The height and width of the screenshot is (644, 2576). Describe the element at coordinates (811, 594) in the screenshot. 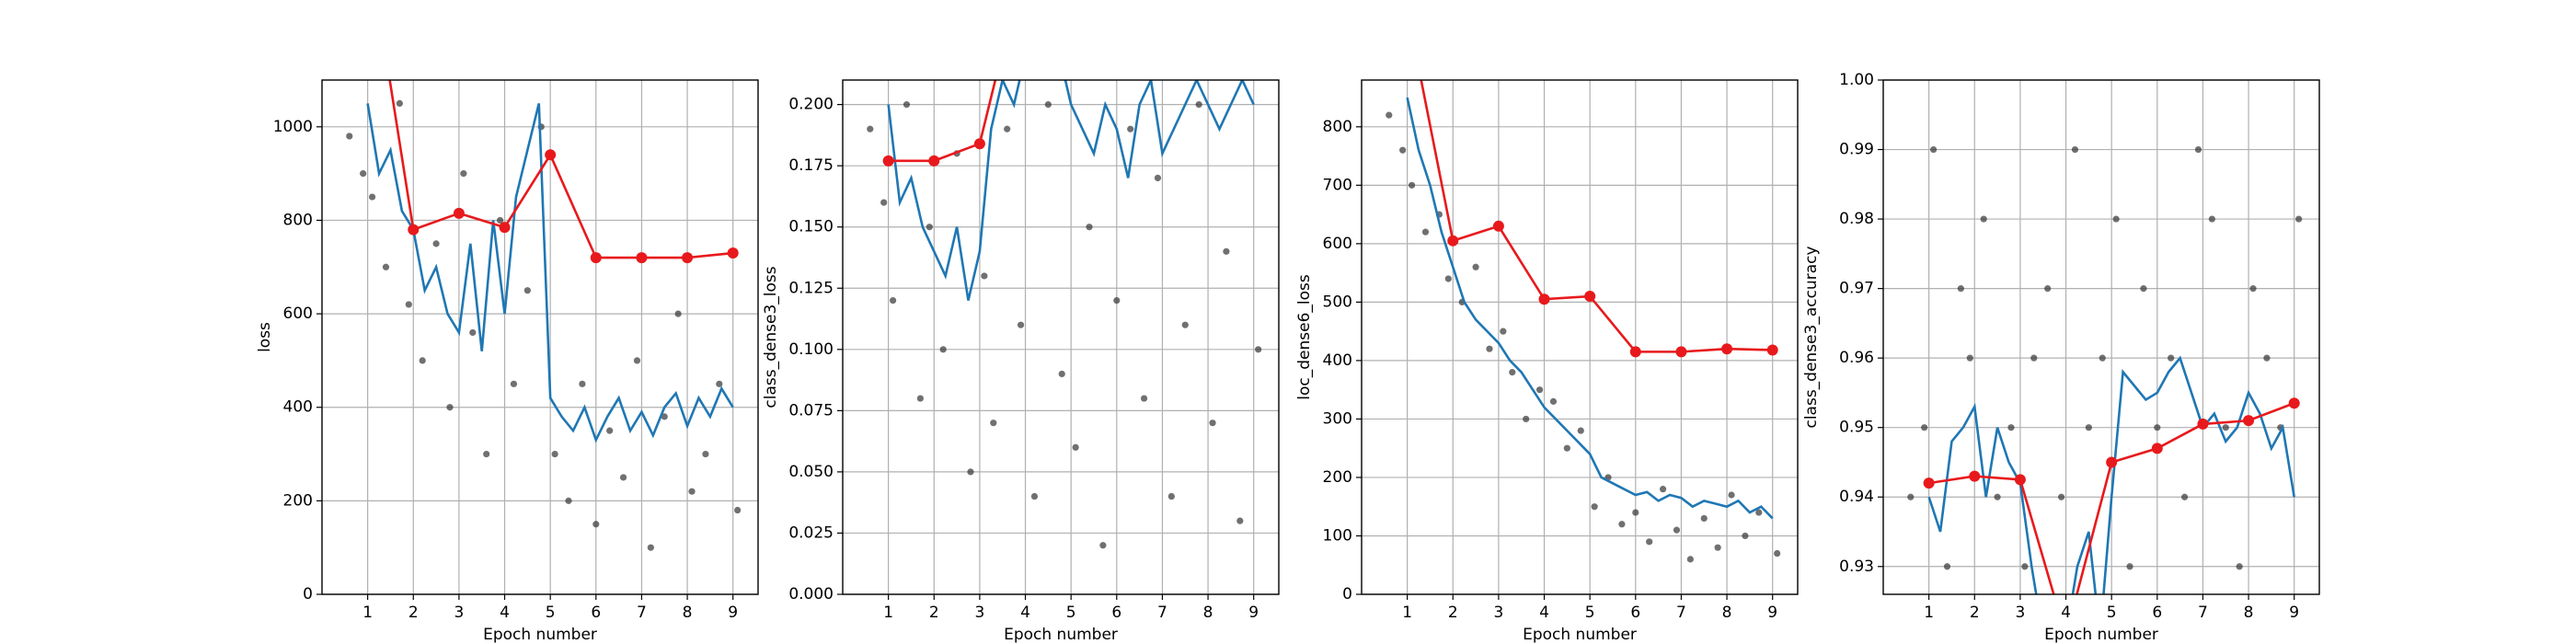

I see `y-tick-label: 0.000` at that location.